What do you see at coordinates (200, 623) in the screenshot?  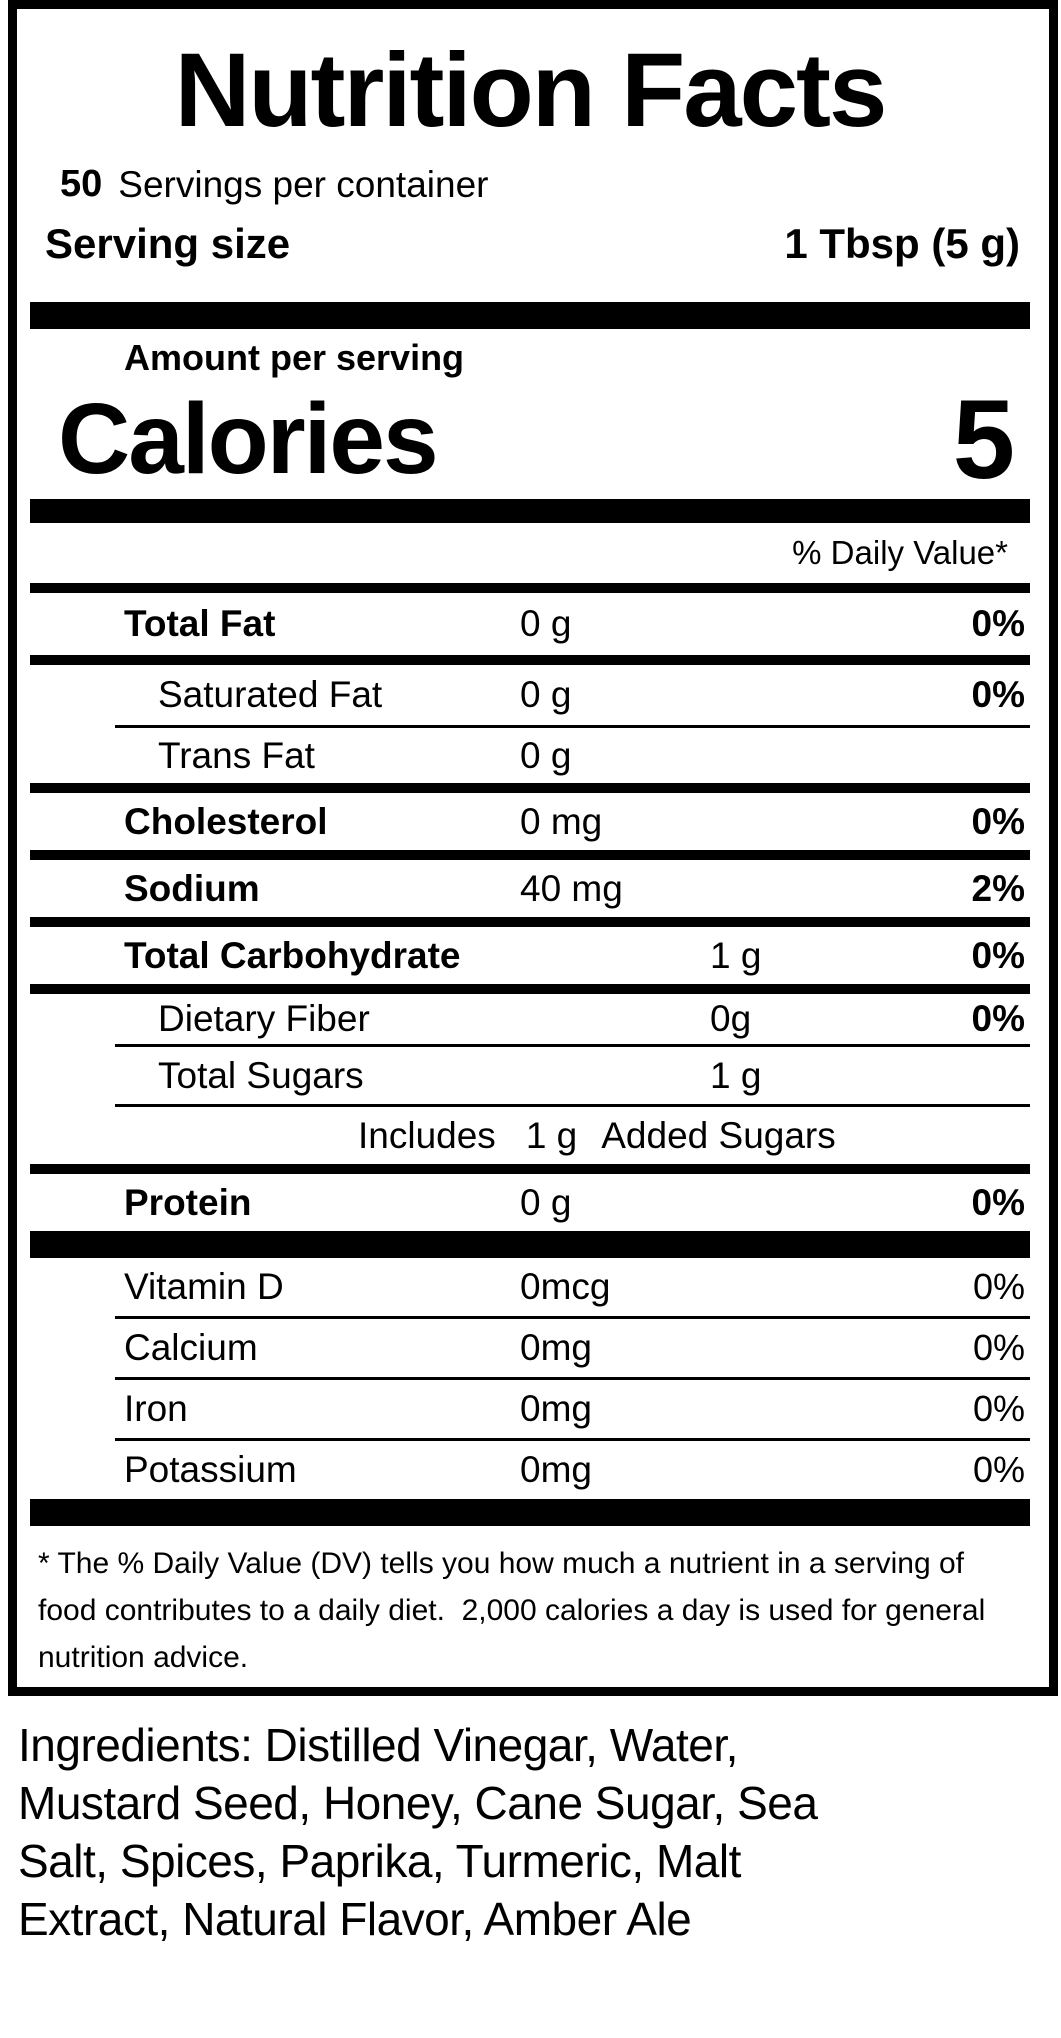 I see `nutrient-name: Total Fat` at bounding box center [200, 623].